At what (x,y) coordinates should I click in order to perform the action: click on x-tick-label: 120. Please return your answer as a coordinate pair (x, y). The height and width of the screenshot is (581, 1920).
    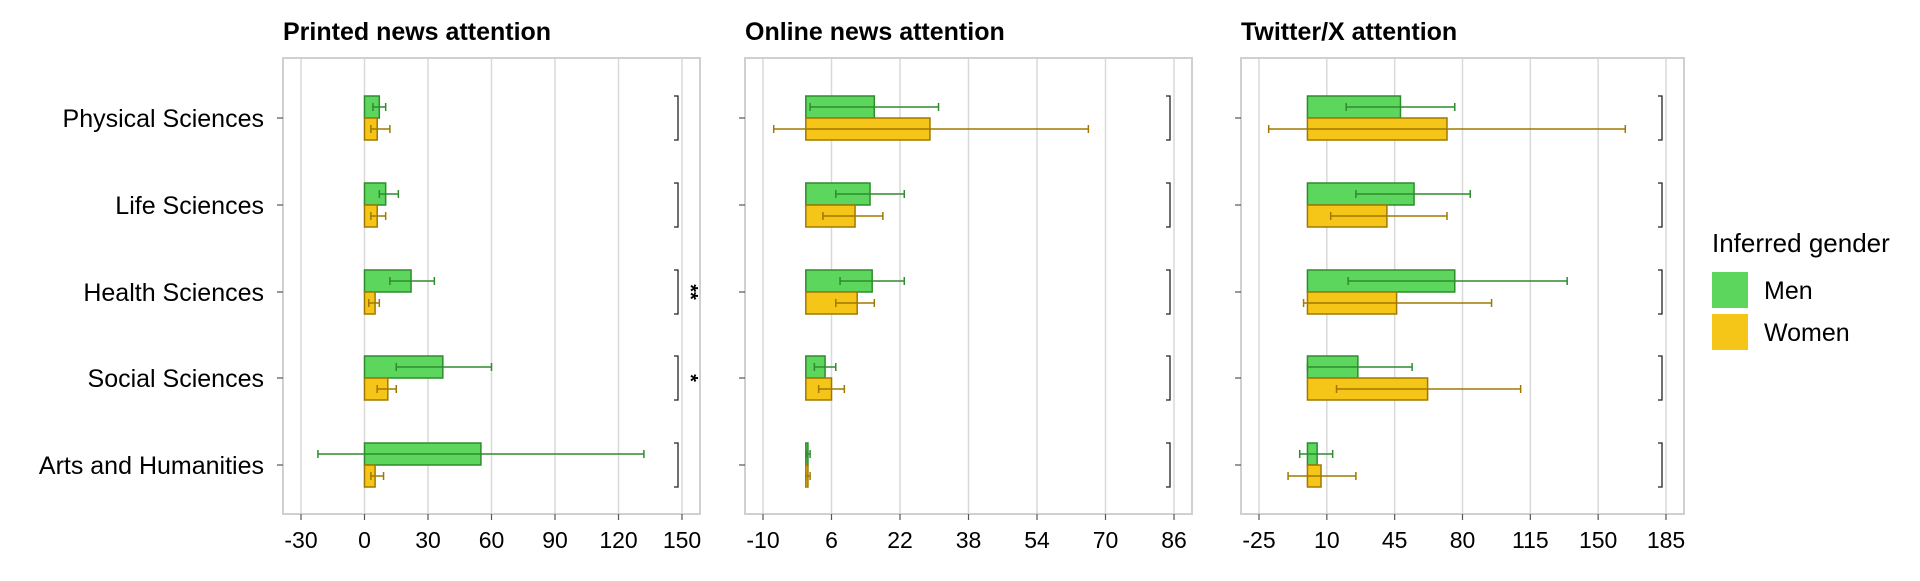
    Looking at the image, I should click on (618, 540).